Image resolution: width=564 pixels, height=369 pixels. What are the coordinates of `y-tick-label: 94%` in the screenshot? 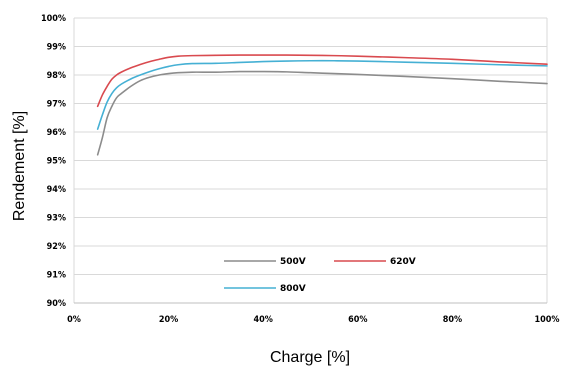 It's located at (56, 190).